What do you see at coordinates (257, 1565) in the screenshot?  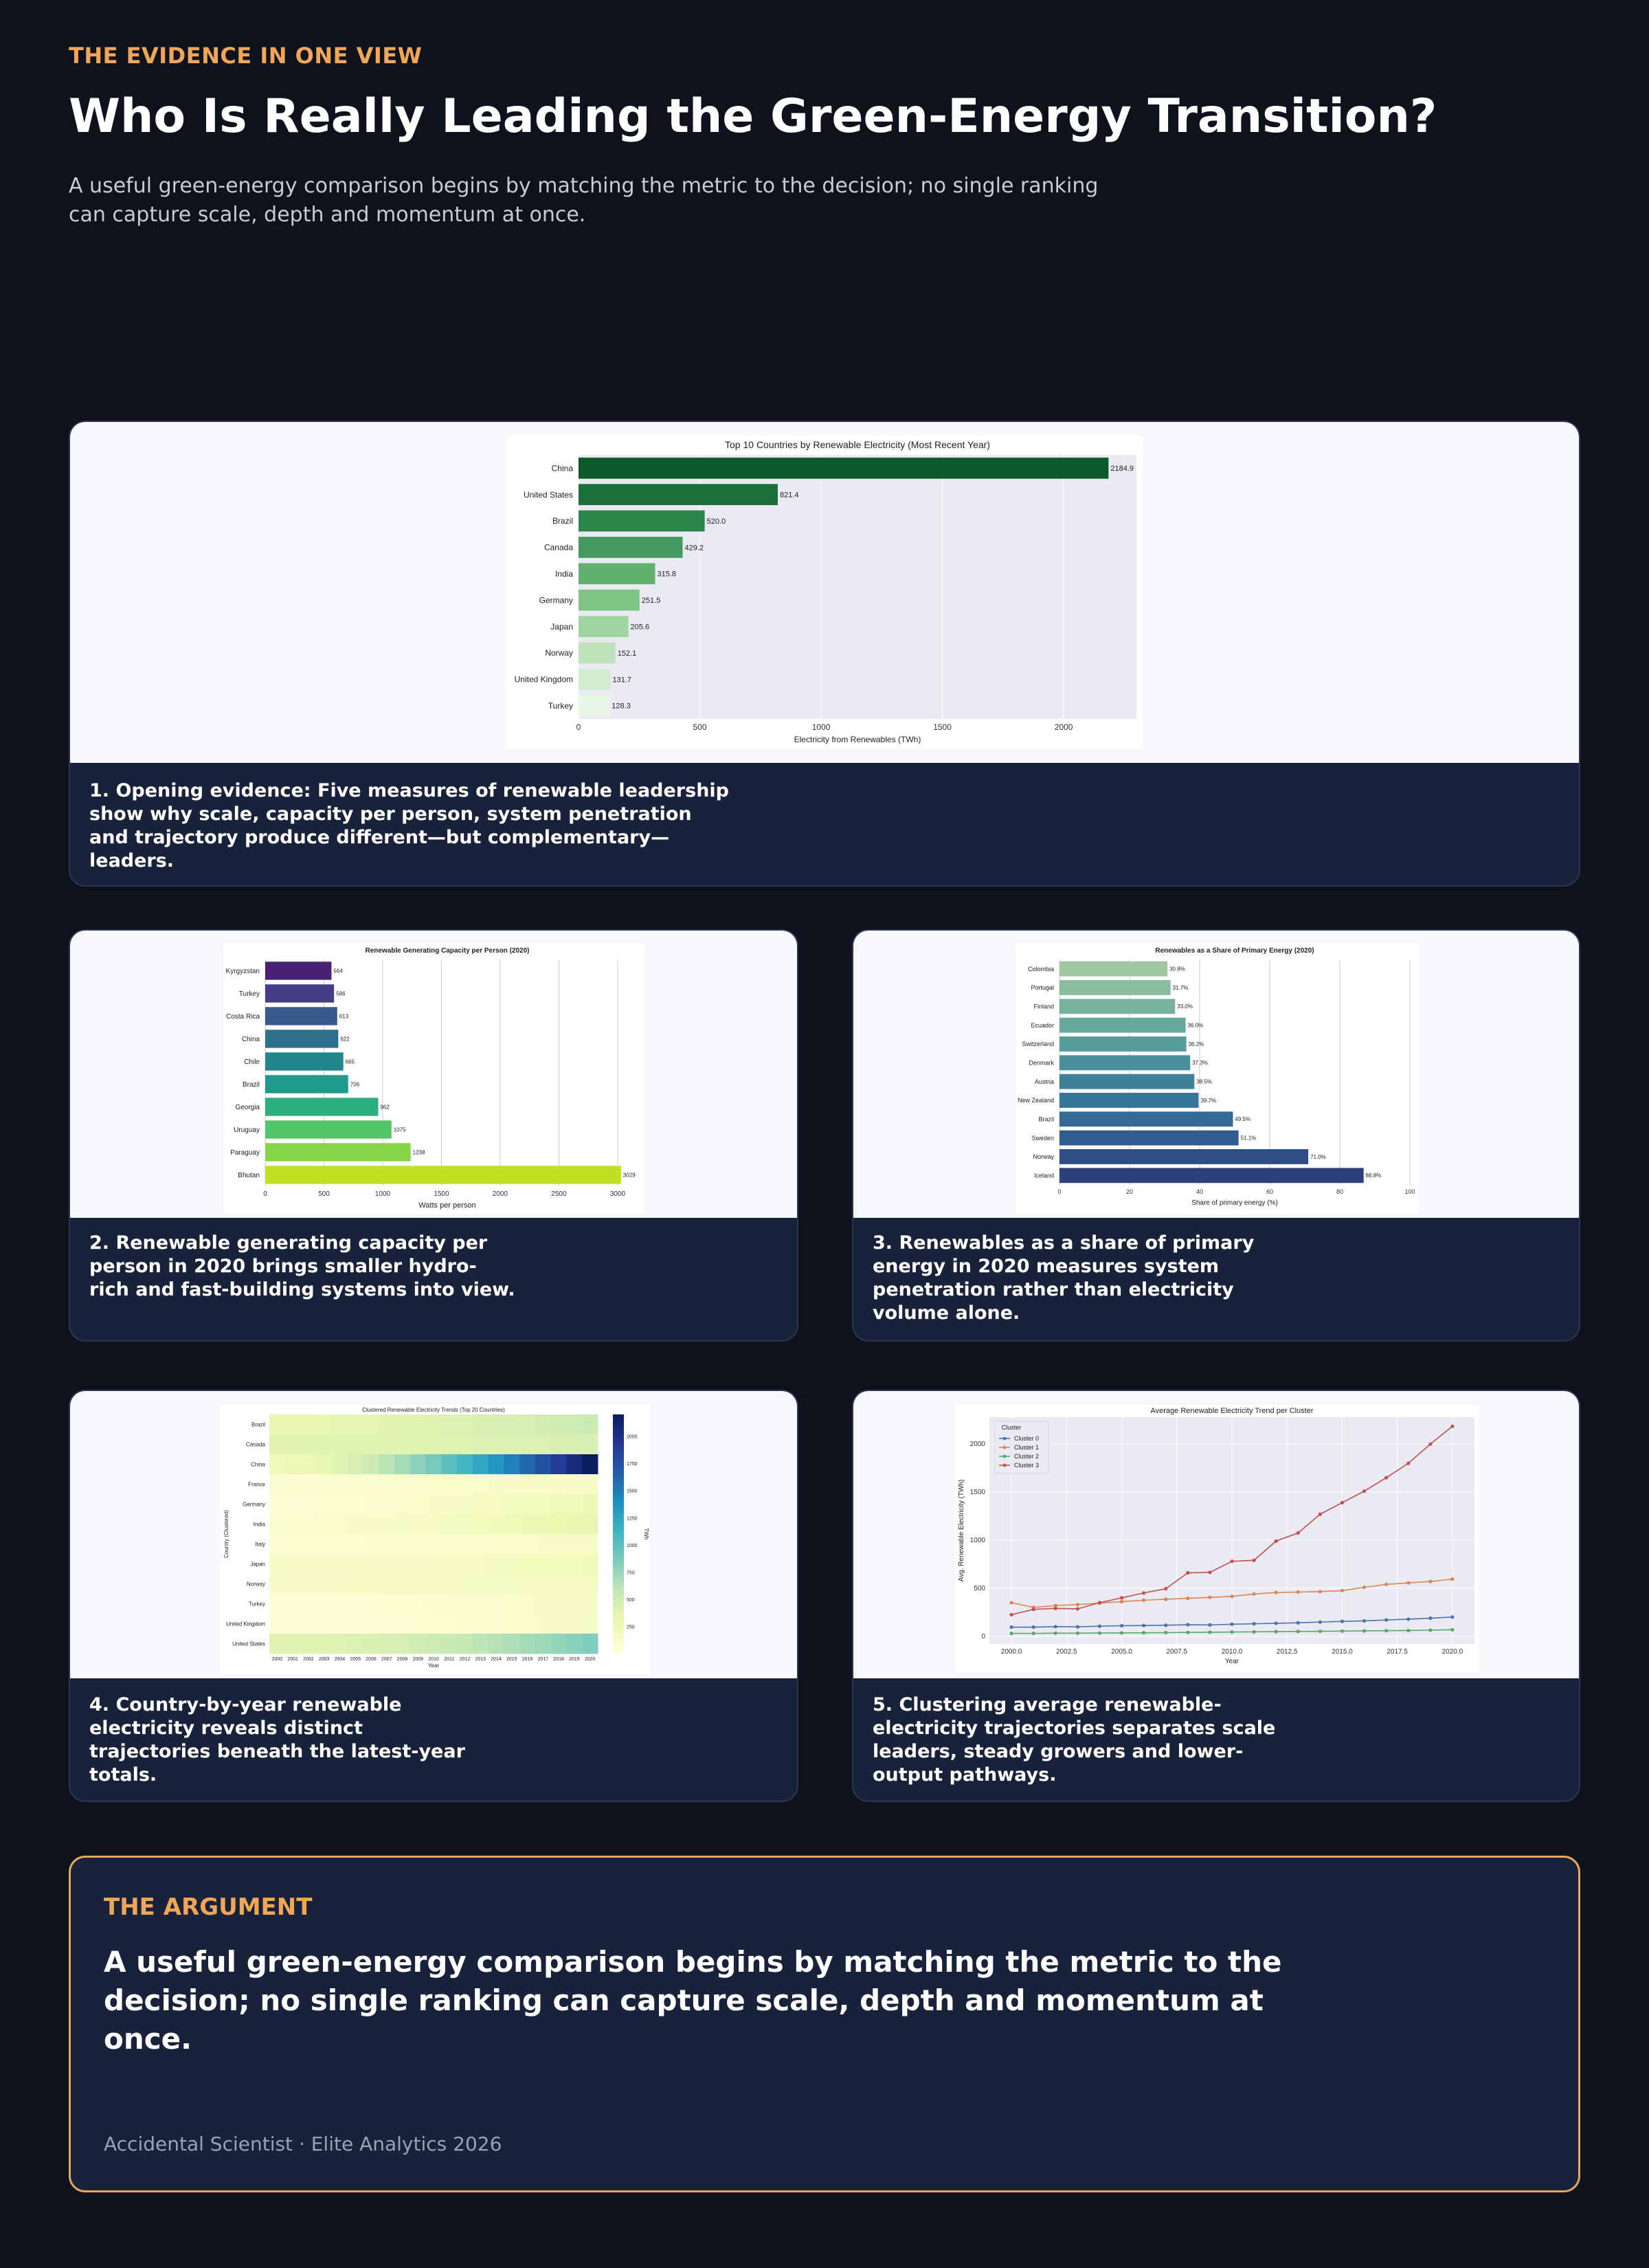 I see `row-label: Japan` at bounding box center [257, 1565].